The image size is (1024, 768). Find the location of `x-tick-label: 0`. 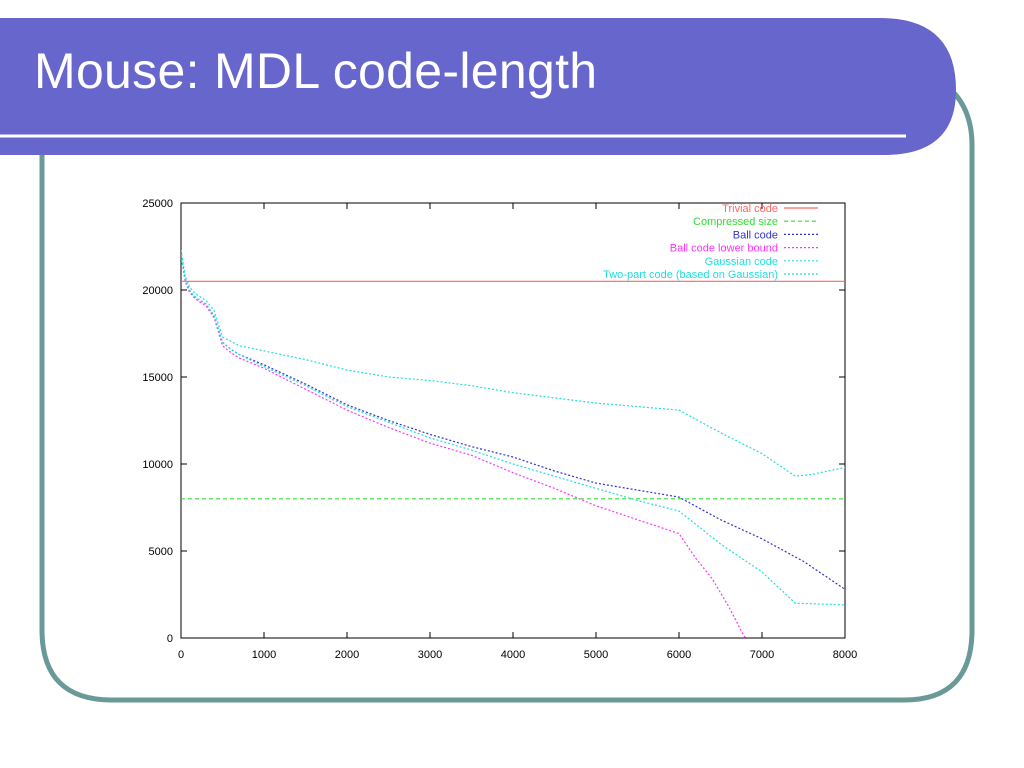

x-tick-label: 0 is located at coordinates (181, 655).